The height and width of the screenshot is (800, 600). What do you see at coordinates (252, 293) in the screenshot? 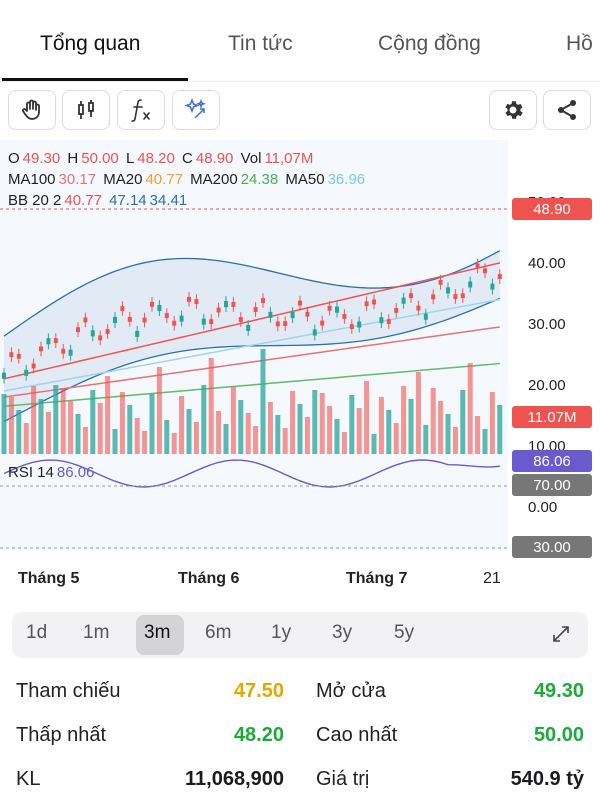
I see `bollinger-upper-line` at bounding box center [252, 293].